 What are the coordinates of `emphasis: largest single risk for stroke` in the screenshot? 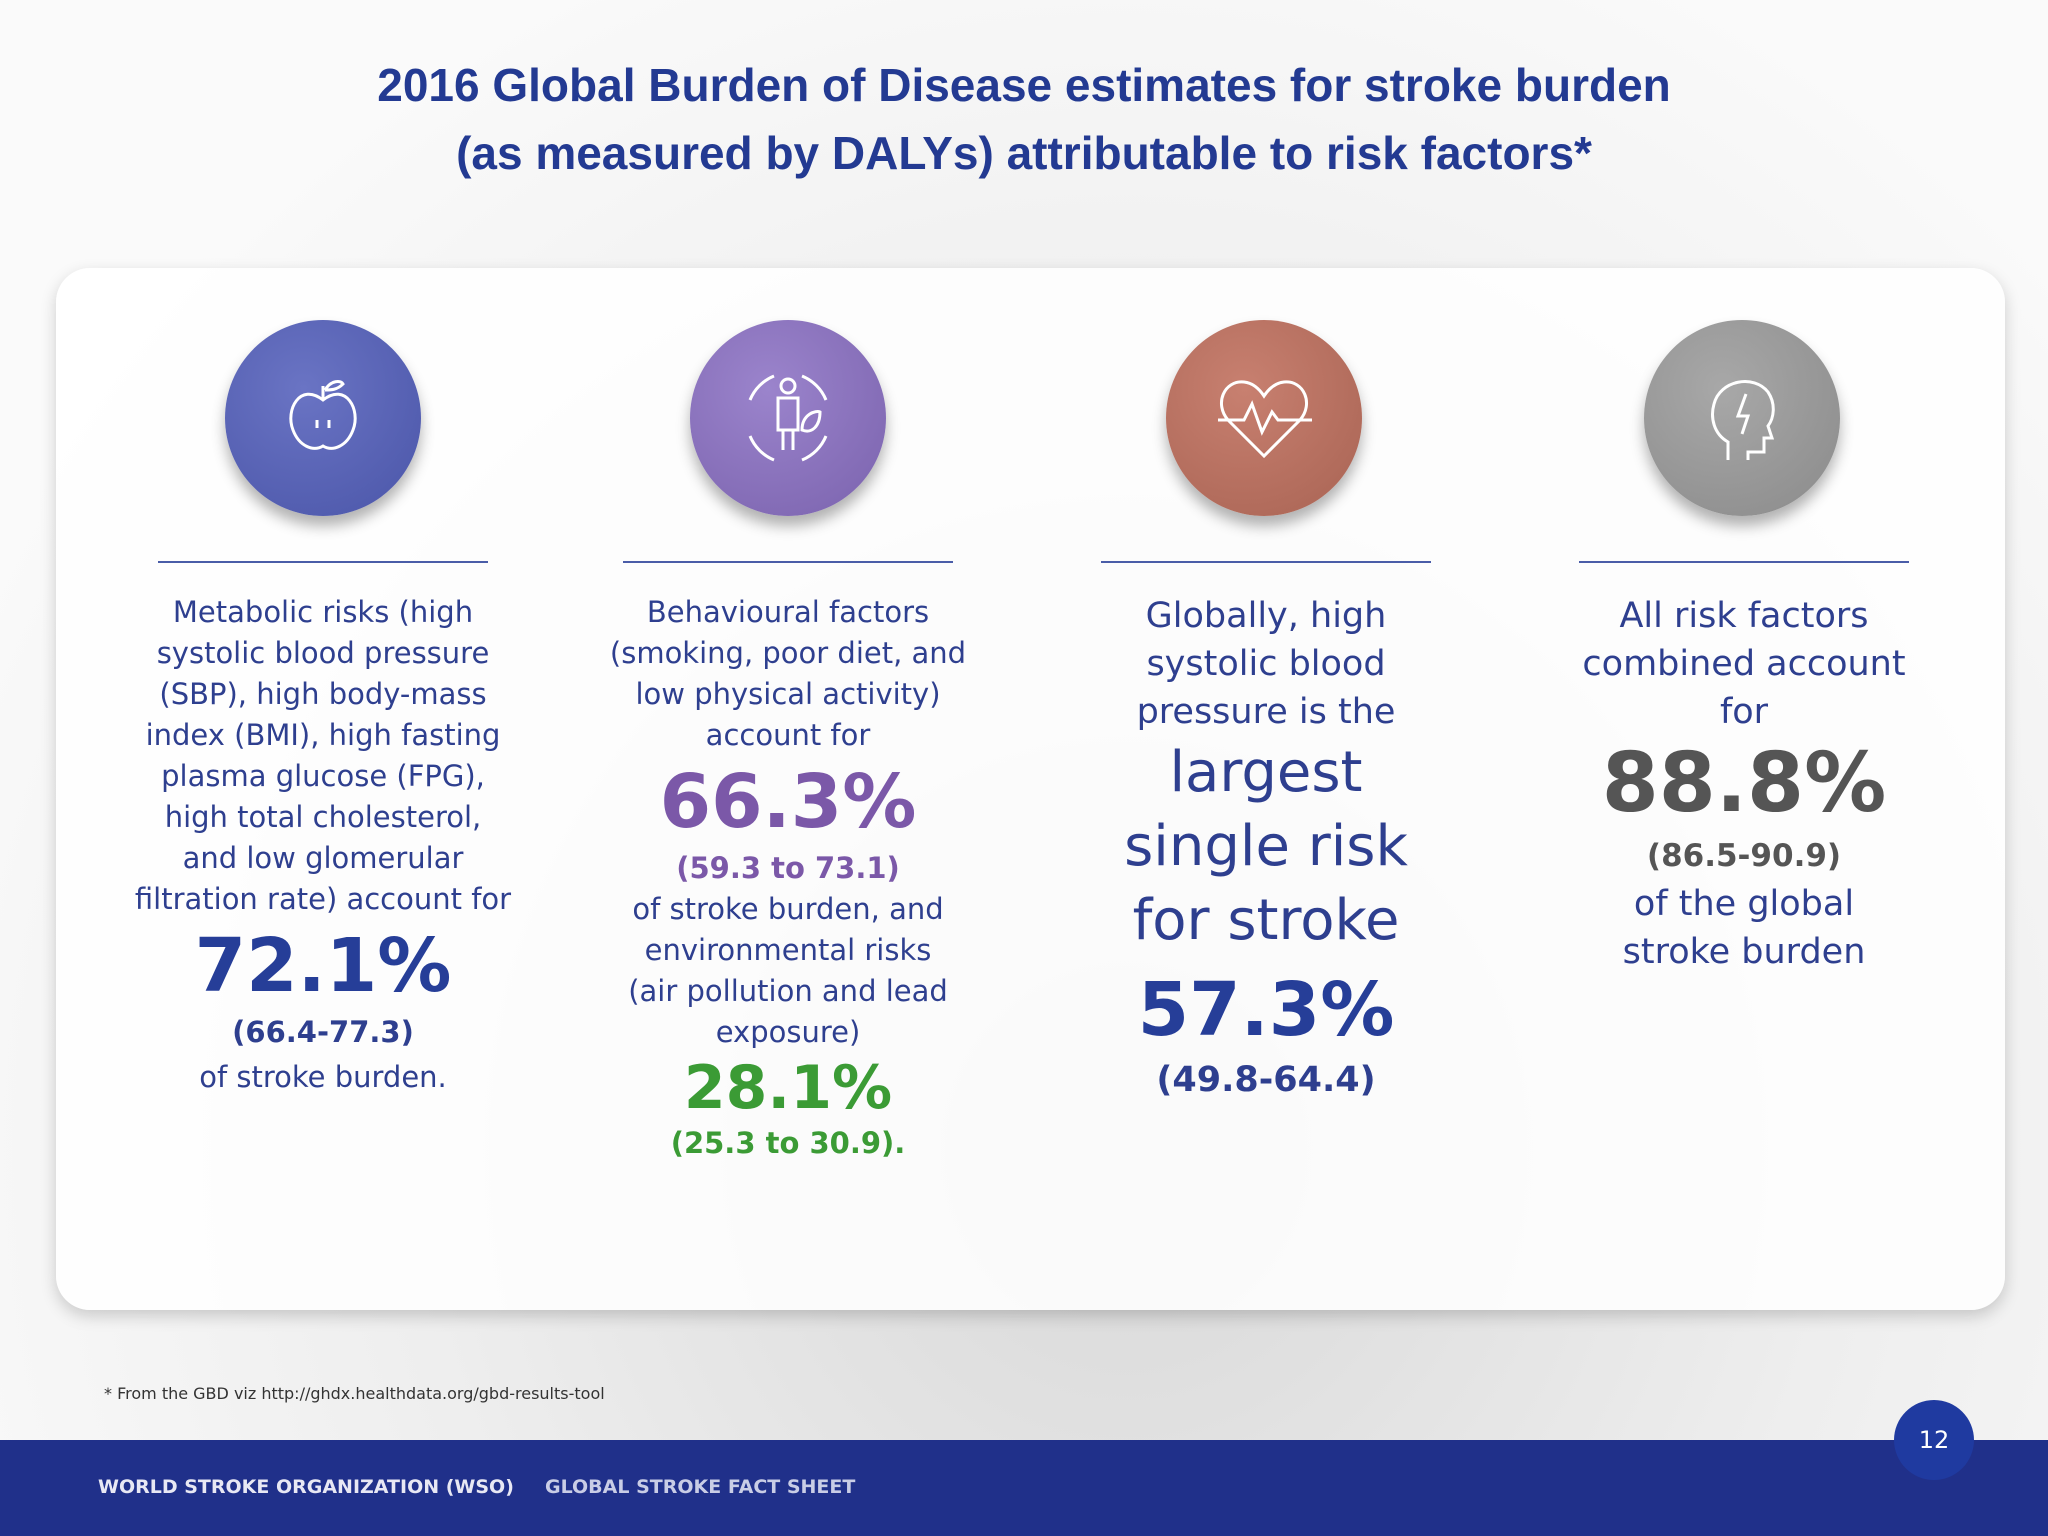 It's located at (1266, 846).